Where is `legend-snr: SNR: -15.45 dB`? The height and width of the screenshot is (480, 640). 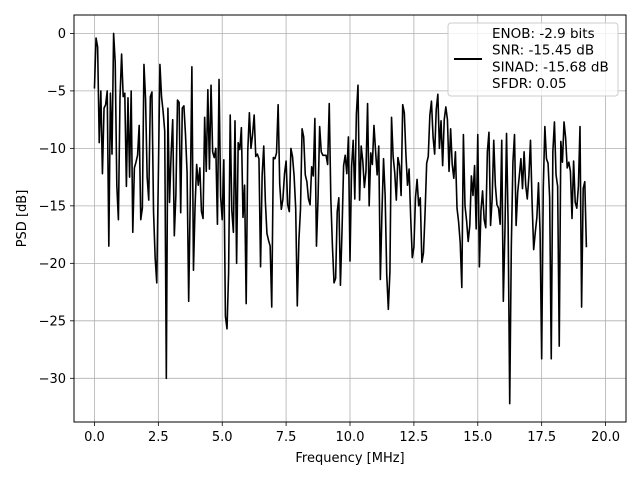
legend-snr: SNR: -15.45 dB is located at coordinates (543, 51).